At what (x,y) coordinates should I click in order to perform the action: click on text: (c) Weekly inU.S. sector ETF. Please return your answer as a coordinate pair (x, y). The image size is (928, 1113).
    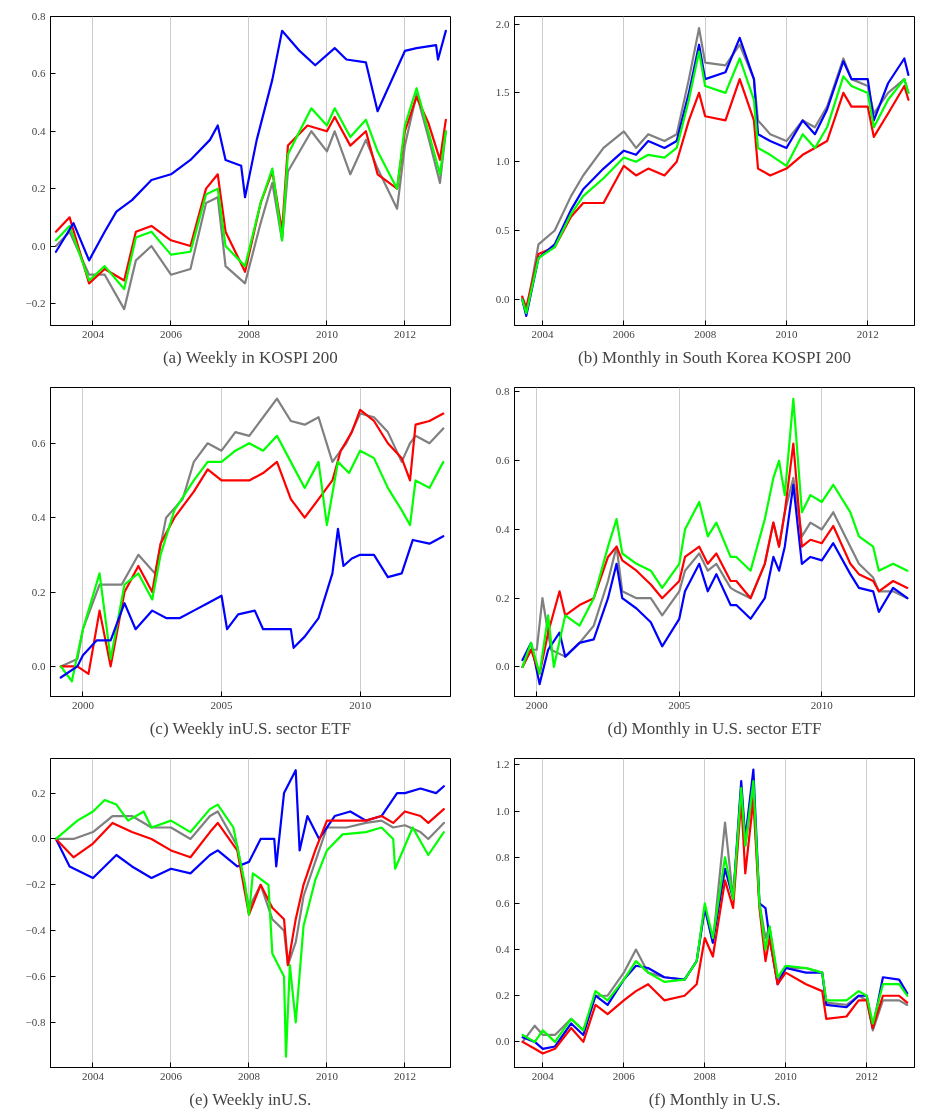
    Looking at the image, I should click on (250, 728).